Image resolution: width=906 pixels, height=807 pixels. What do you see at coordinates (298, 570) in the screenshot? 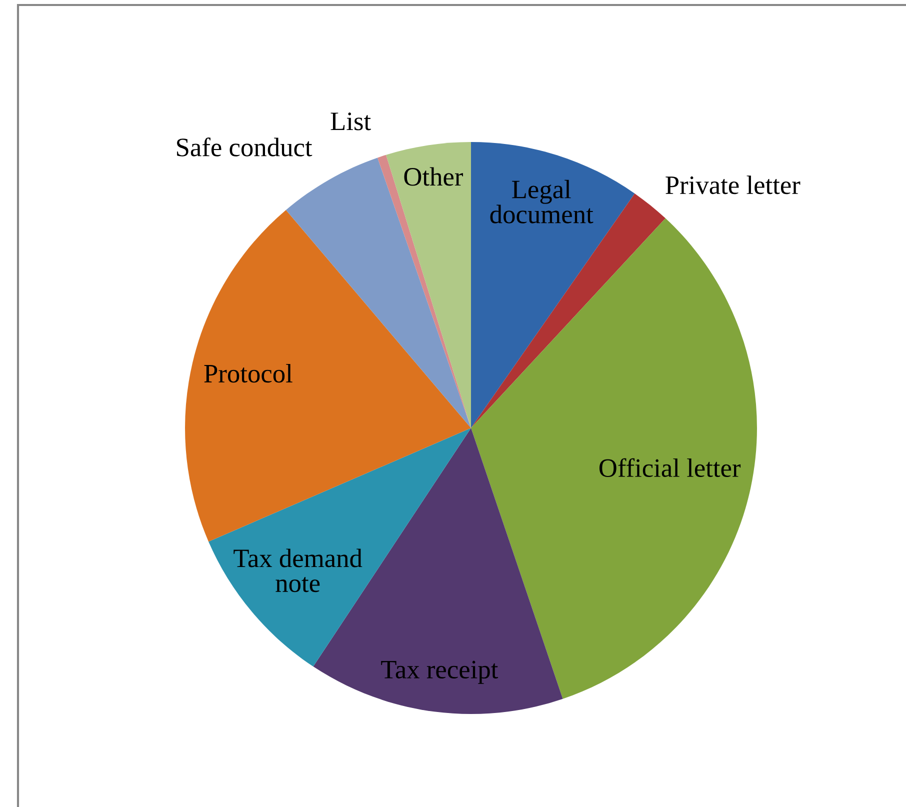
I see `slice-label: Tax demand note` at bounding box center [298, 570].